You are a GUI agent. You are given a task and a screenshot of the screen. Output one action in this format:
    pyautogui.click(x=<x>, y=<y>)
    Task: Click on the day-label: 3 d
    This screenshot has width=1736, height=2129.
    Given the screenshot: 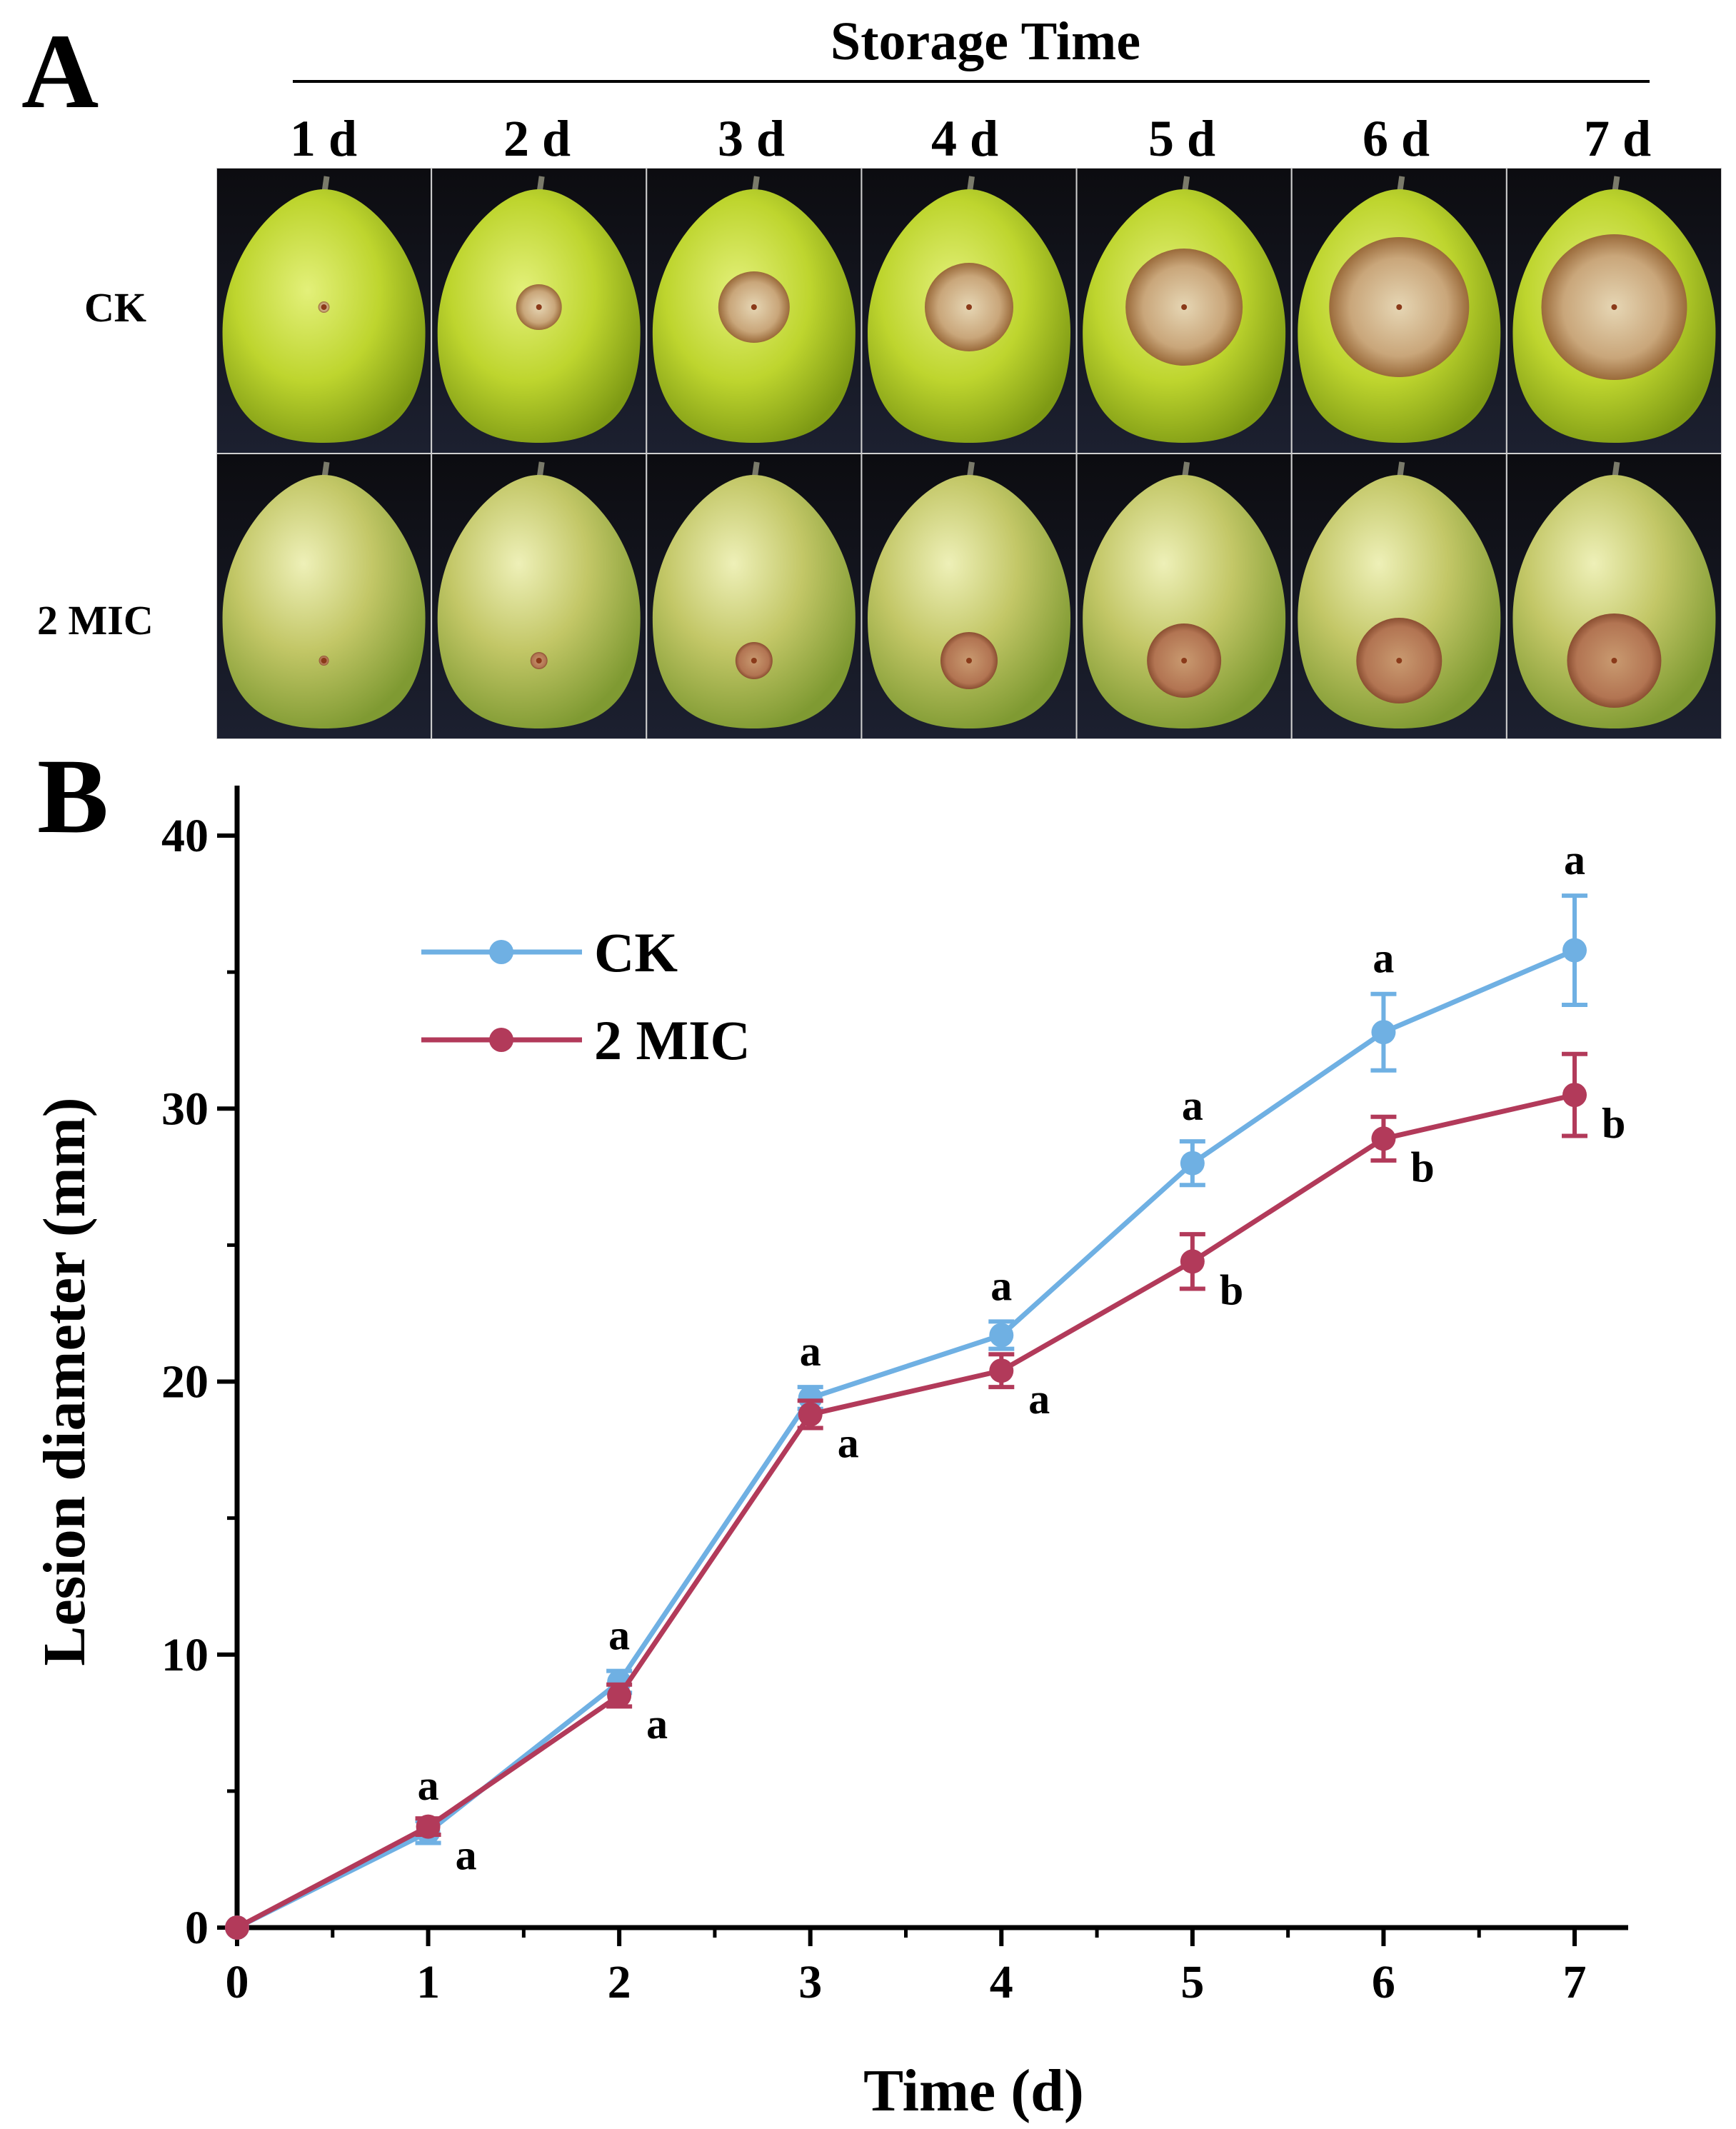 What is the action you would take?
    pyautogui.click(x=751, y=139)
    